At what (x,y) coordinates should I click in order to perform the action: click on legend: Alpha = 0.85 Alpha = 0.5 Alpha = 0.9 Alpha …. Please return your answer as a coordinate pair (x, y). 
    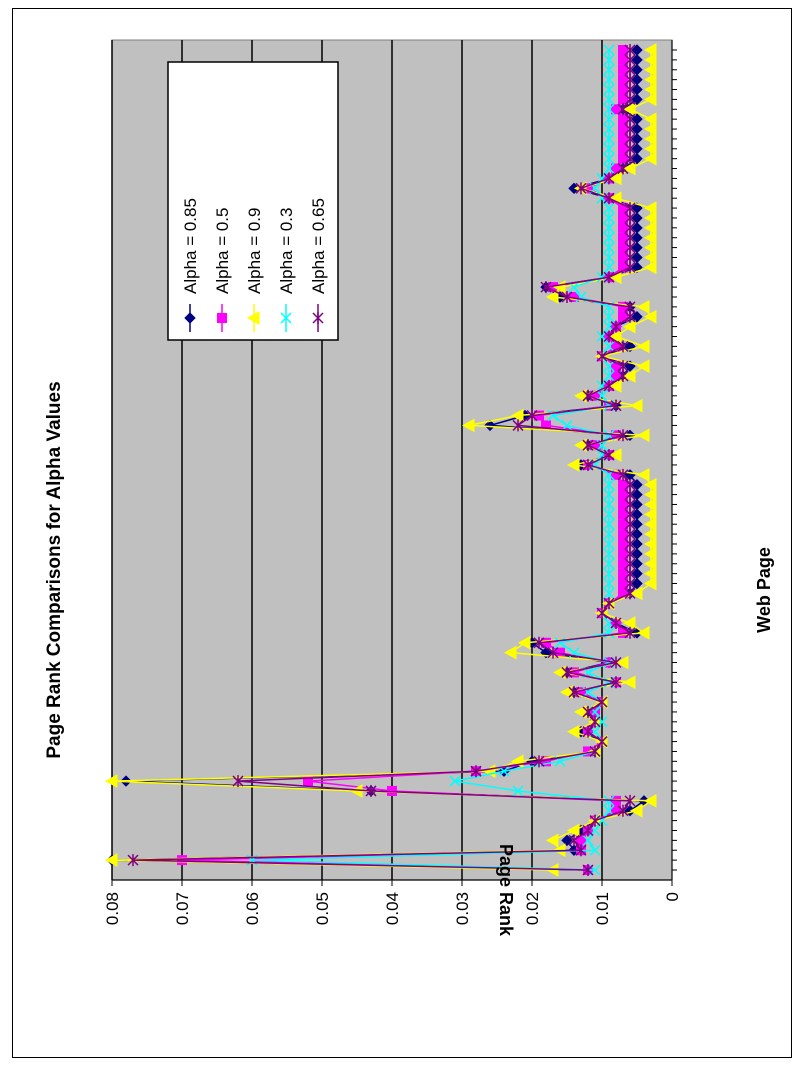
    Looking at the image, I should click on (253, 201).